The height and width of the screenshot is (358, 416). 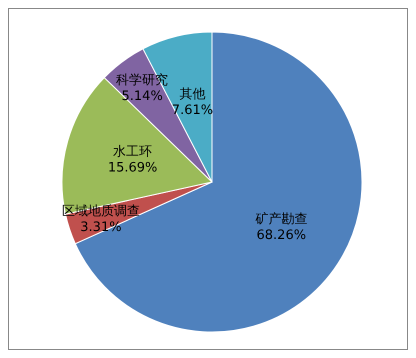 What do you see at coordinates (142, 96) in the screenshot?
I see `data-label: 5.14%` at bounding box center [142, 96].